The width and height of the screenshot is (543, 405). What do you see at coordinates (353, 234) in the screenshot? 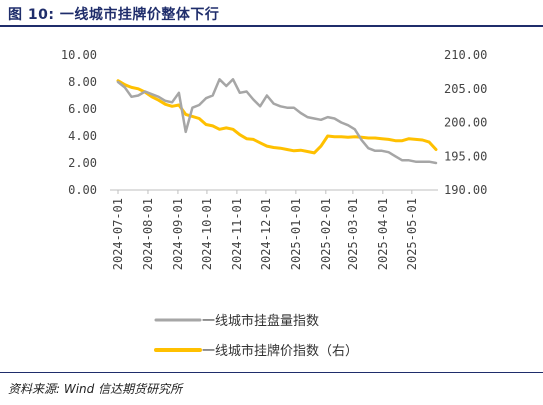
I see `x-tick-label: 2025-03-01` at bounding box center [353, 234].